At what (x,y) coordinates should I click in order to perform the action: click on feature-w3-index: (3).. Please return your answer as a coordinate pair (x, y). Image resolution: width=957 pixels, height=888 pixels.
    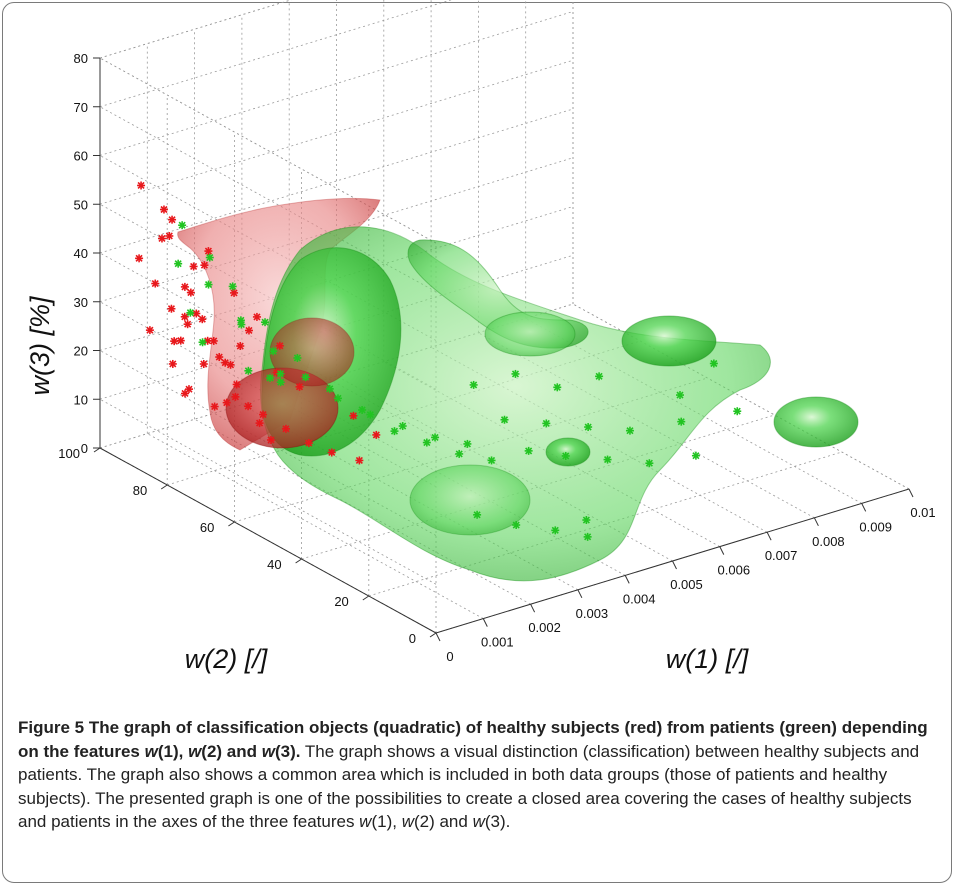
    Looking at the image, I should click on (497, 821).